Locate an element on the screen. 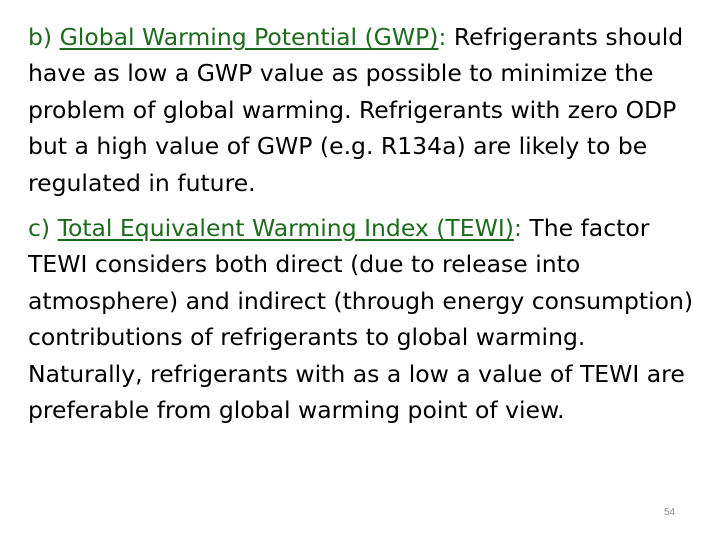 The image size is (720, 540). item-label-c: c) is located at coordinates (39, 228).